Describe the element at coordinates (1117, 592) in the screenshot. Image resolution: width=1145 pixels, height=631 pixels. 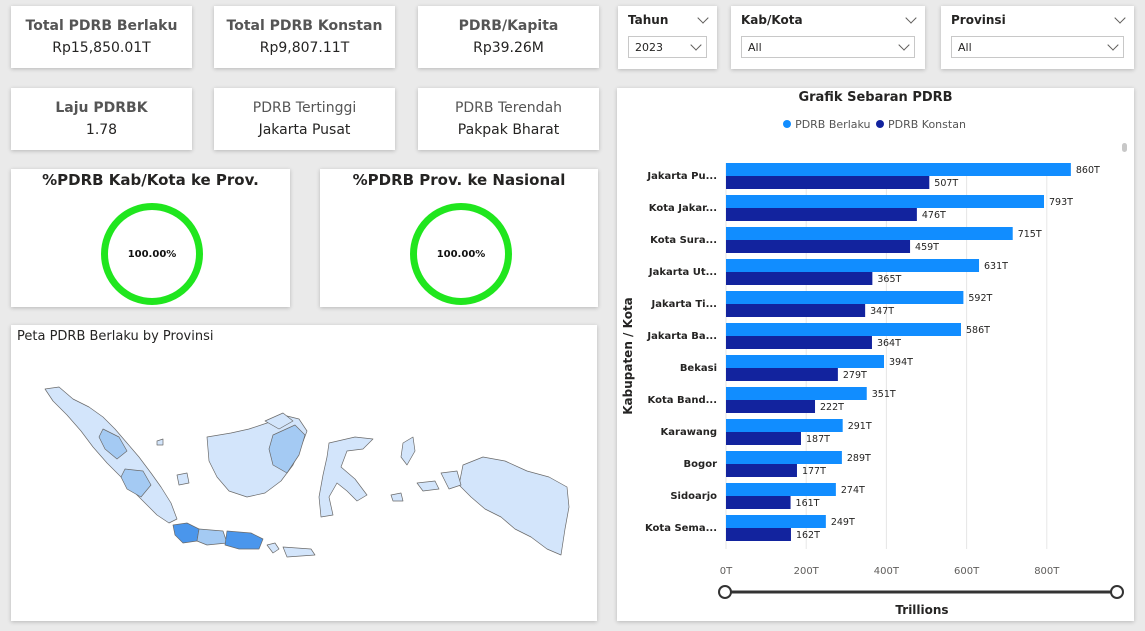
I see `zoom-slider-end-handle` at that location.